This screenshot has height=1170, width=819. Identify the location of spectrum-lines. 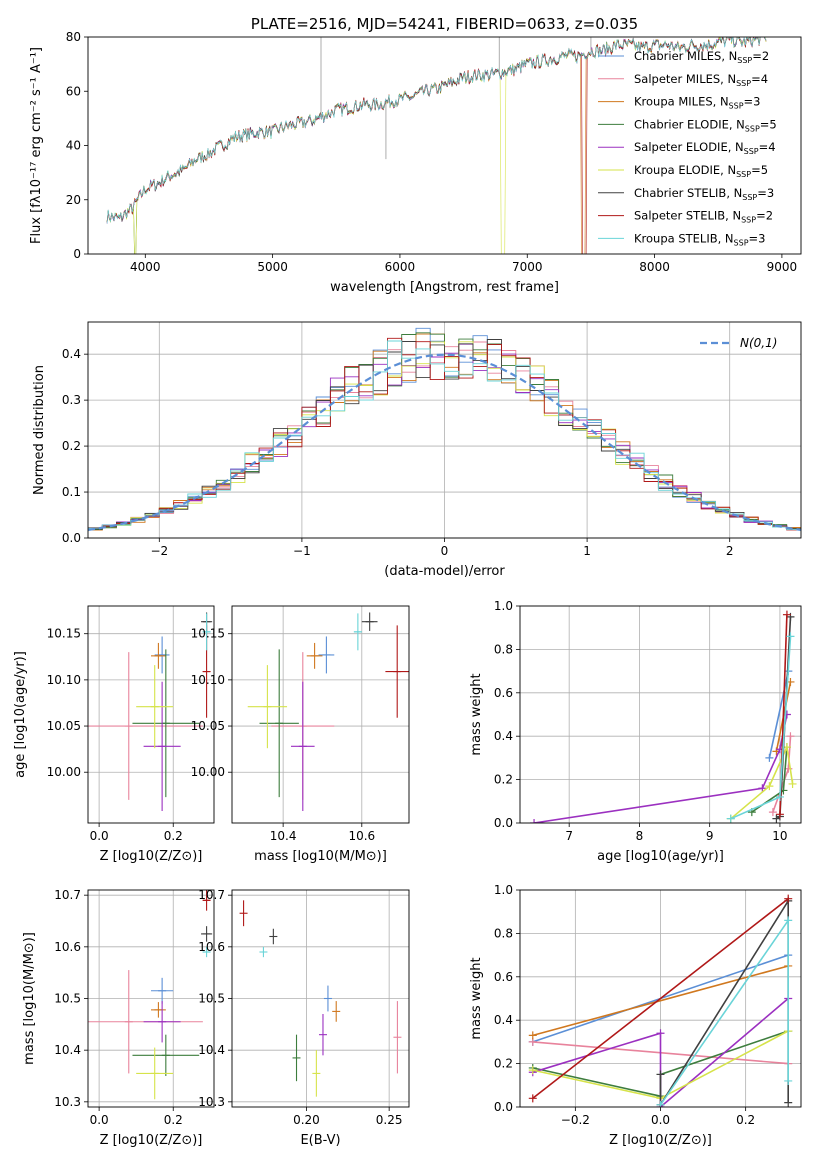
(436, 145).